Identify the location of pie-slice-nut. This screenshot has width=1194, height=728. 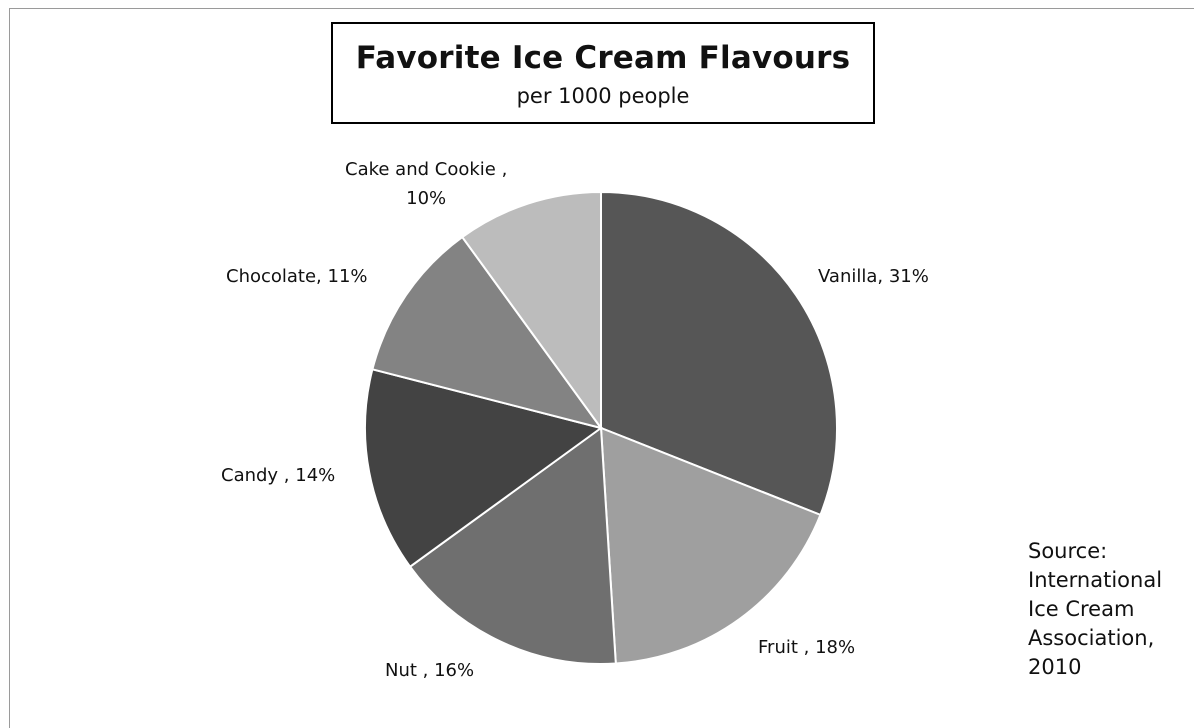
(512, 545).